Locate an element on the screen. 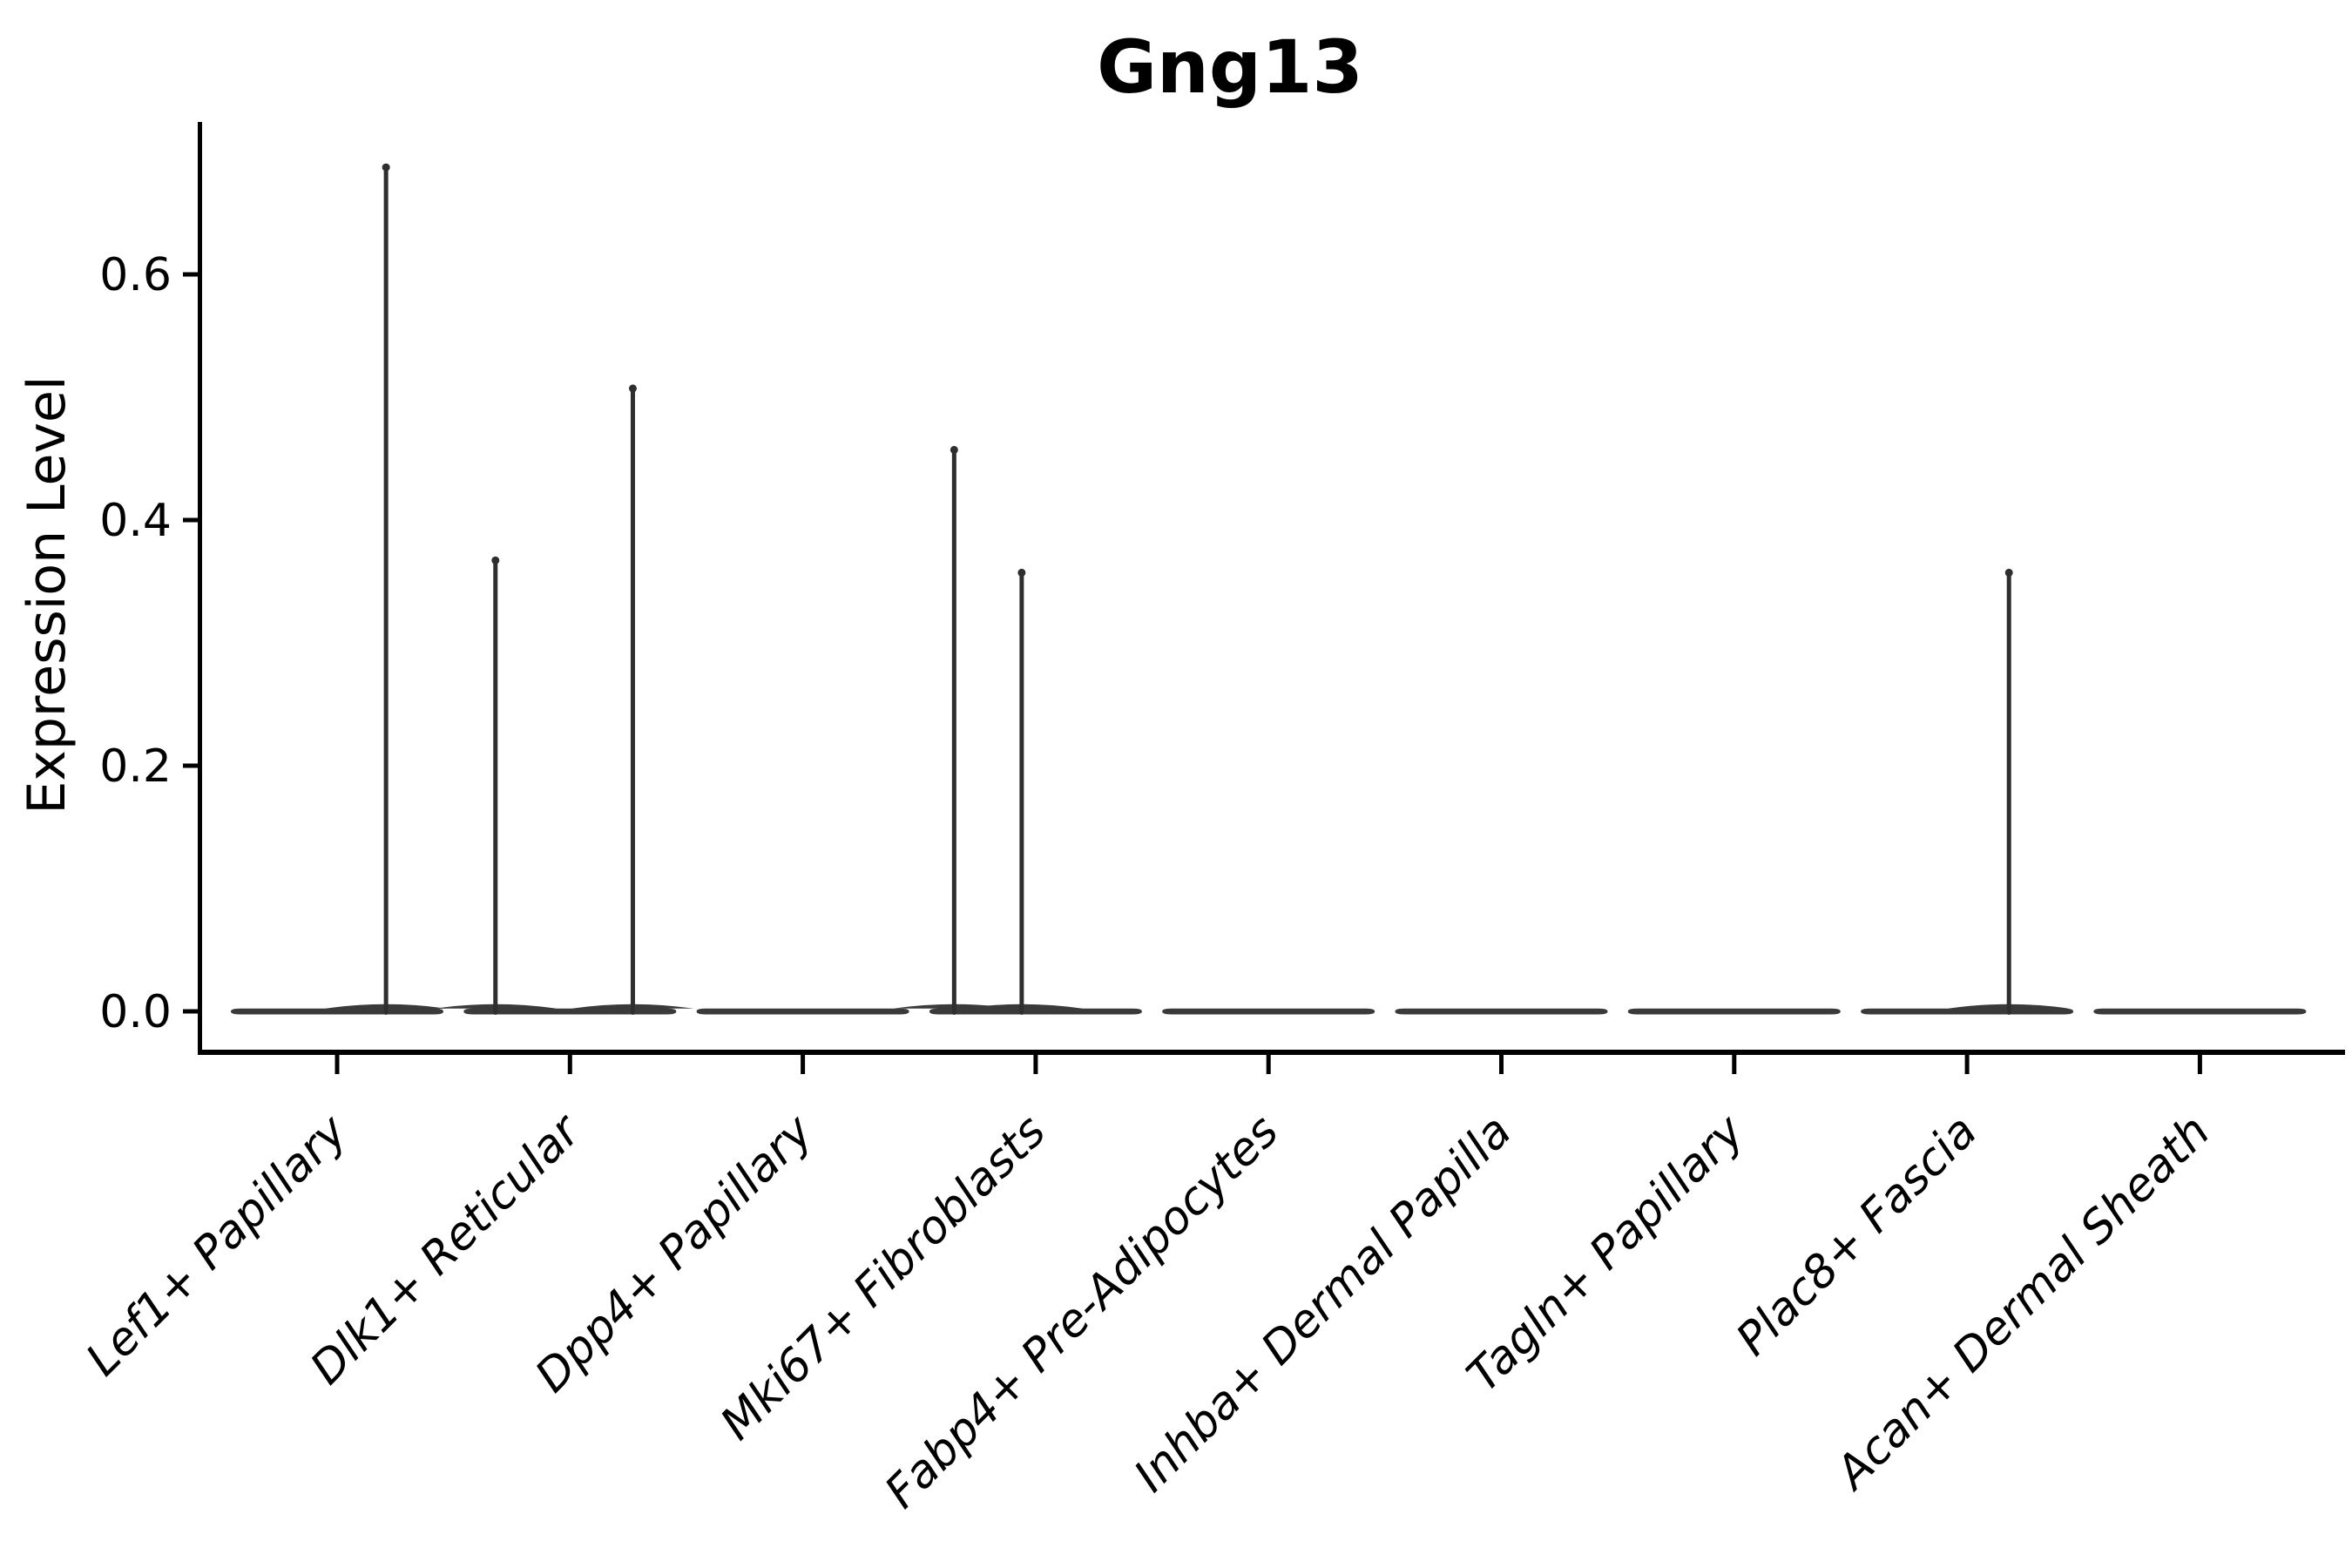  y-axis-label: Expression Level is located at coordinates (48, 594).